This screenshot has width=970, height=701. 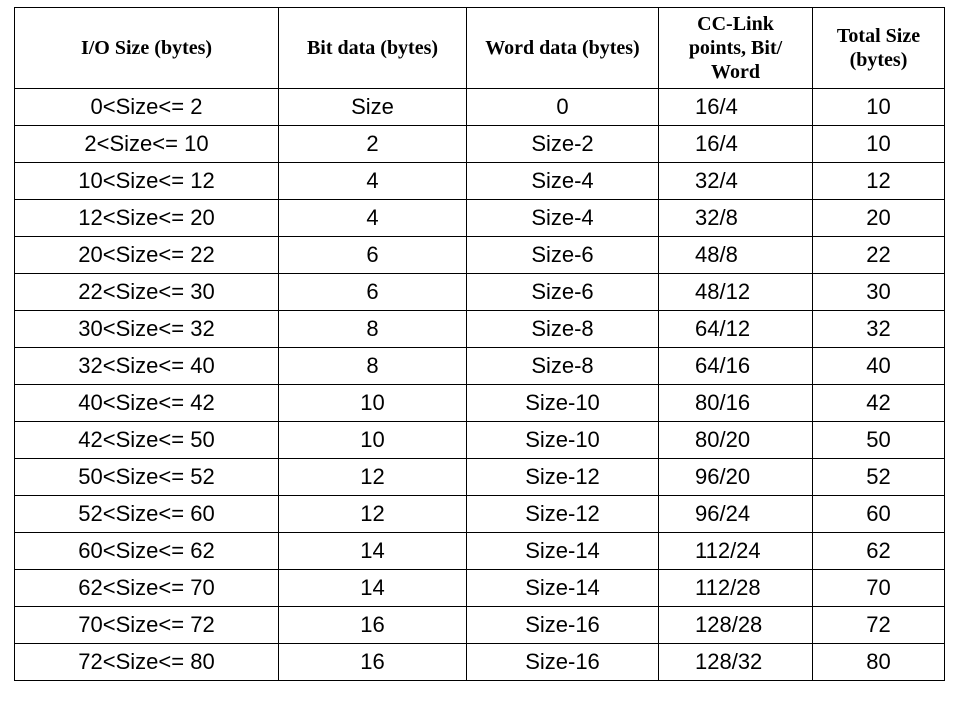 What do you see at coordinates (878, 477) in the screenshot?
I see `table-cell: 52` at bounding box center [878, 477].